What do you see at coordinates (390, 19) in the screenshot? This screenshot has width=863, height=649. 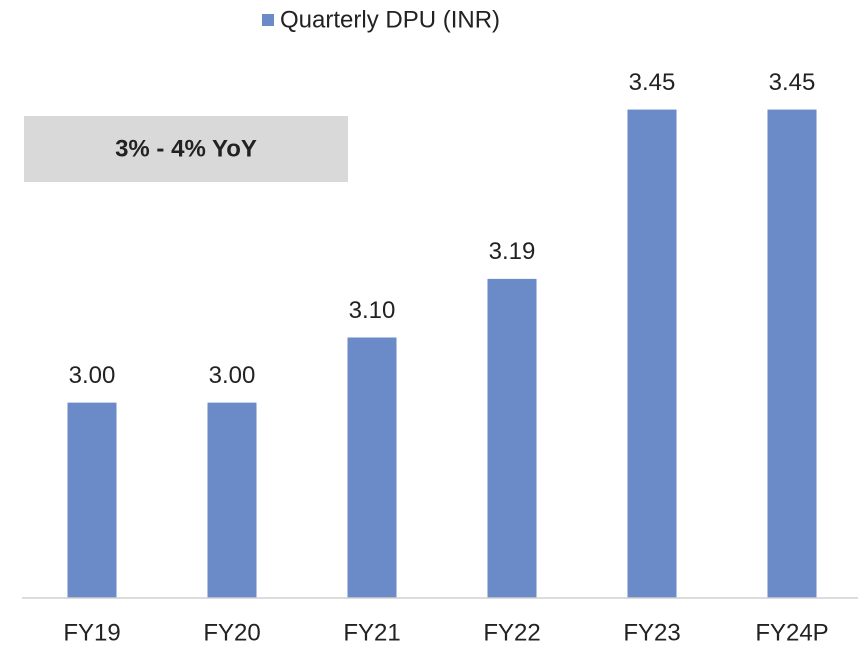 I see `legend-label: Quarterly DPU (INR)` at bounding box center [390, 19].